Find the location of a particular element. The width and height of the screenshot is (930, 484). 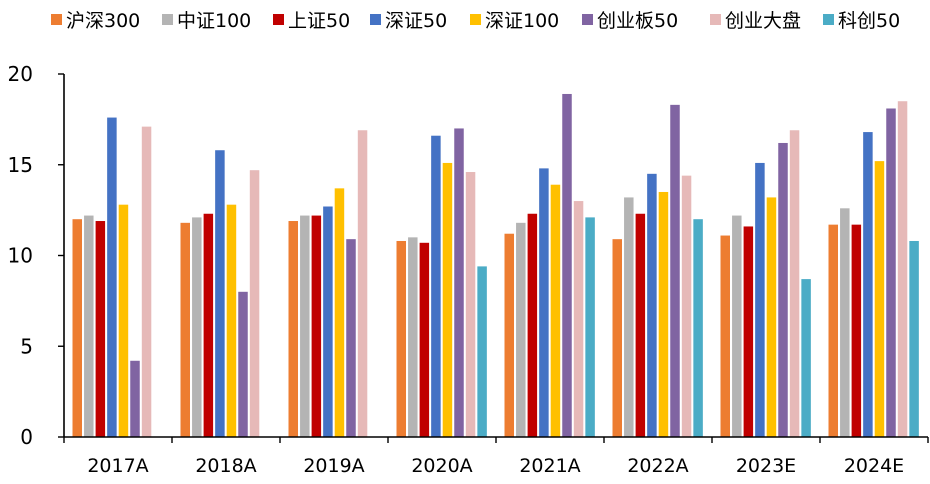

bar-2024E-沪深300 is located at coordinates (833, 330).